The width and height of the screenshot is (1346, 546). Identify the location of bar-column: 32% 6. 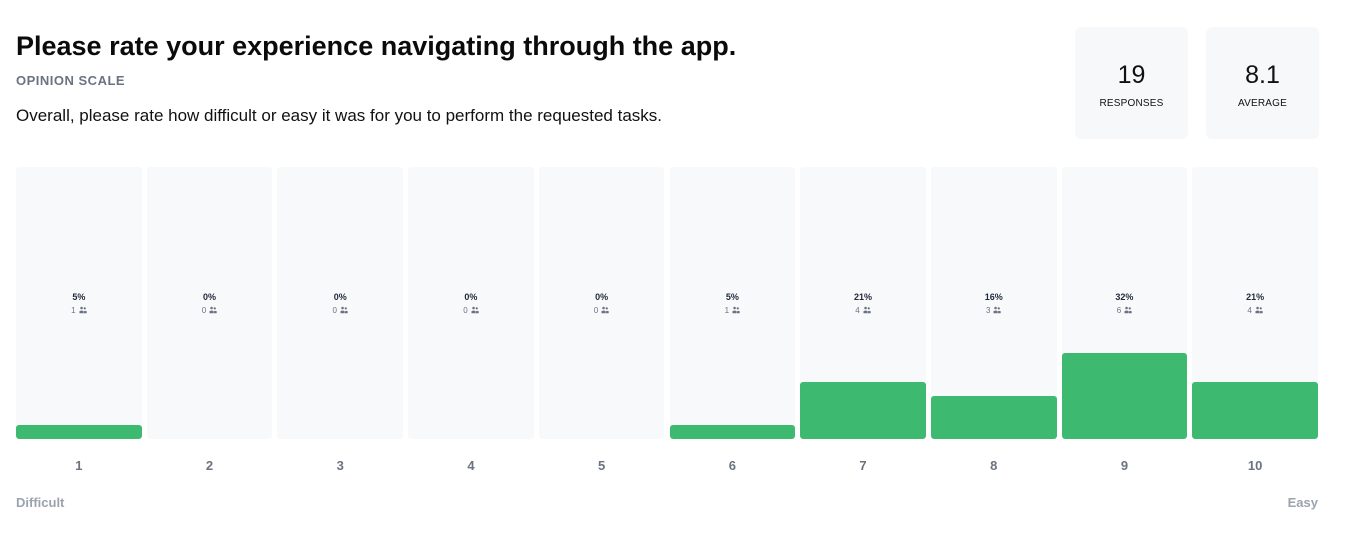
(1124, 303).